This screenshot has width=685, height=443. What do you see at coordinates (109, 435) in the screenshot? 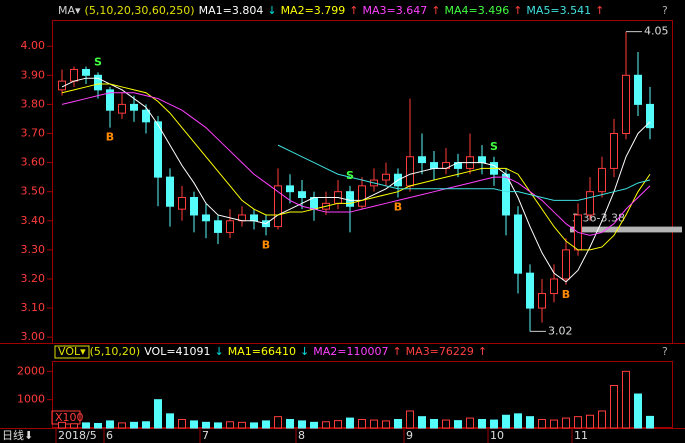
I see `x-tick-label: 6` at bounding box center [109, 435].